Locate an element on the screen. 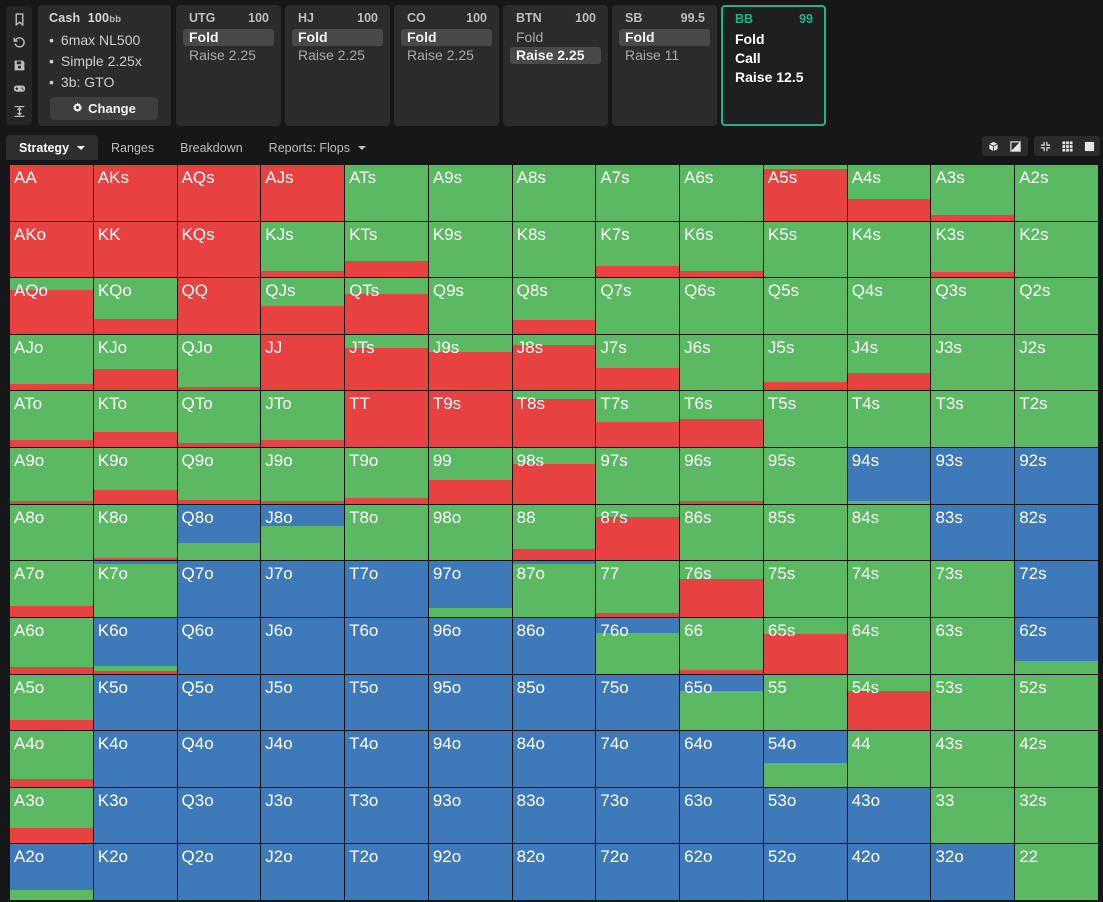 This screenshot has height=902, width=1103. hand-cell: T3s is located at coordinates (973, 419).